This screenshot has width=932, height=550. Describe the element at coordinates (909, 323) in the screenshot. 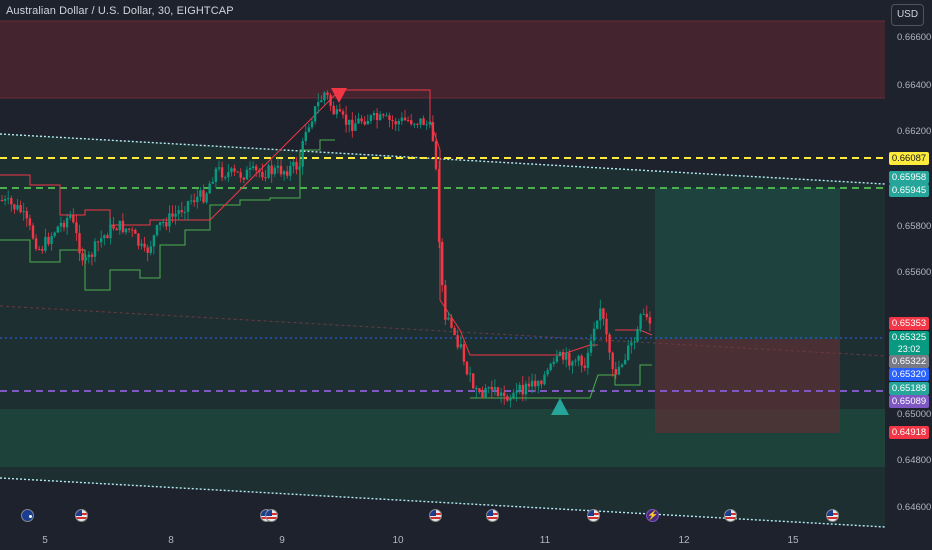

I see `price-label-high: 0.65353` at that location.